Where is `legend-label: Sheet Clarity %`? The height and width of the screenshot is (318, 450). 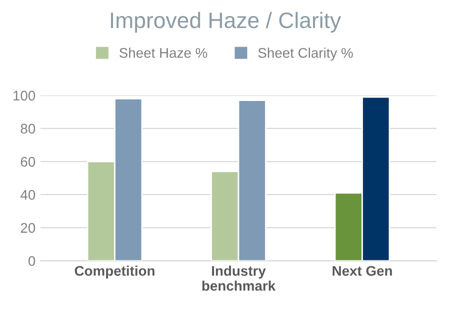
legend-label: Sheet Clarity % is located at coordinates (305, 54).